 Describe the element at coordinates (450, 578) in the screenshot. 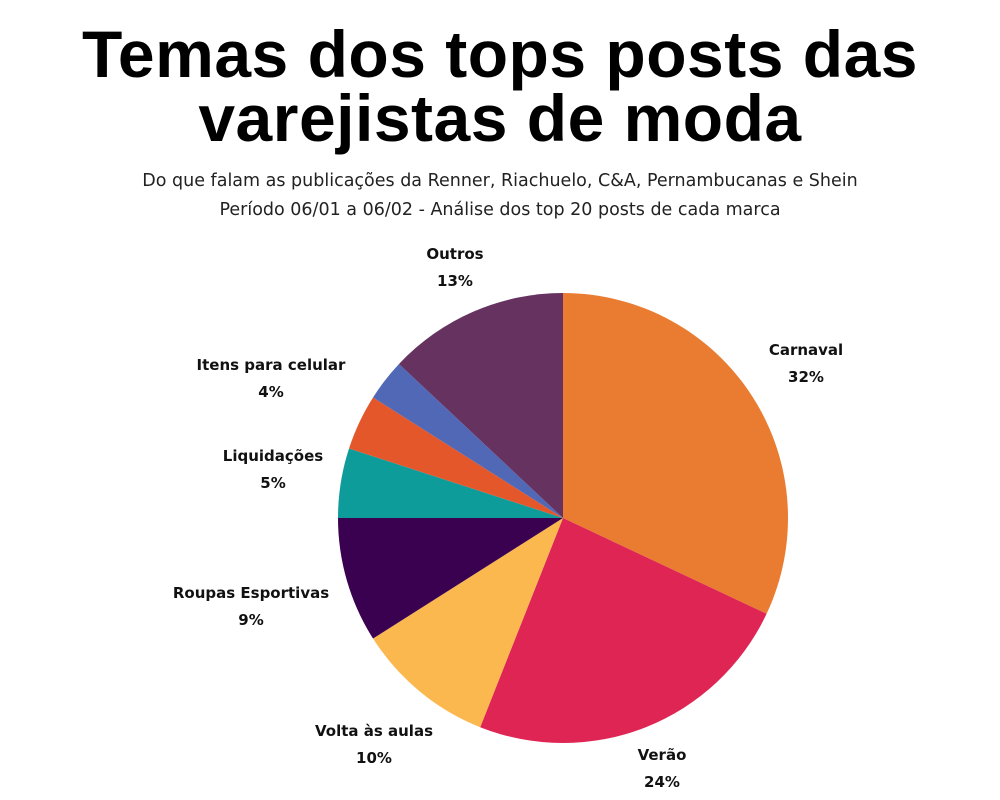

I see `pie-slice-roupas-esportivas` at that location.